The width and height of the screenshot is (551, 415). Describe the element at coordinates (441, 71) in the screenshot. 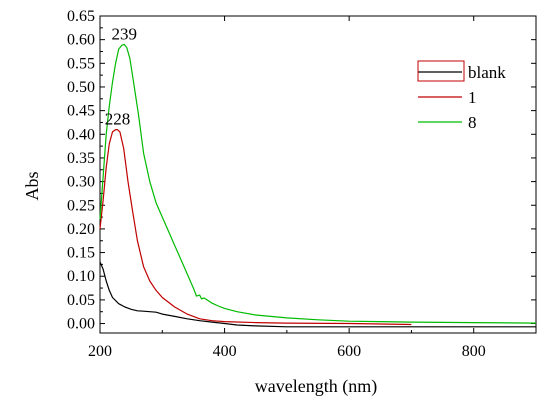

I see `legend-swatch-box` at that location.